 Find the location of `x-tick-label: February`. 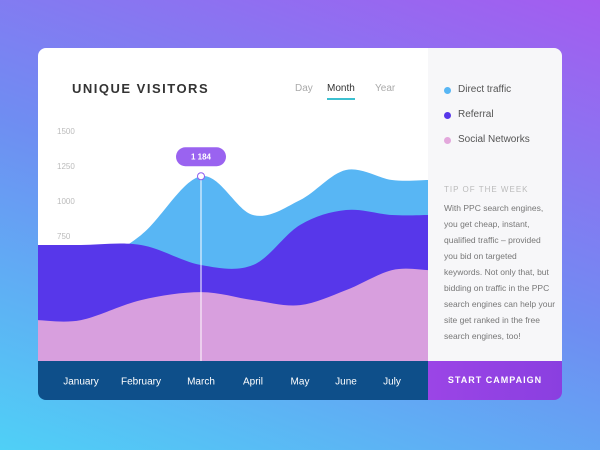

x-tick-label: February is located at coordinates (141, 382).